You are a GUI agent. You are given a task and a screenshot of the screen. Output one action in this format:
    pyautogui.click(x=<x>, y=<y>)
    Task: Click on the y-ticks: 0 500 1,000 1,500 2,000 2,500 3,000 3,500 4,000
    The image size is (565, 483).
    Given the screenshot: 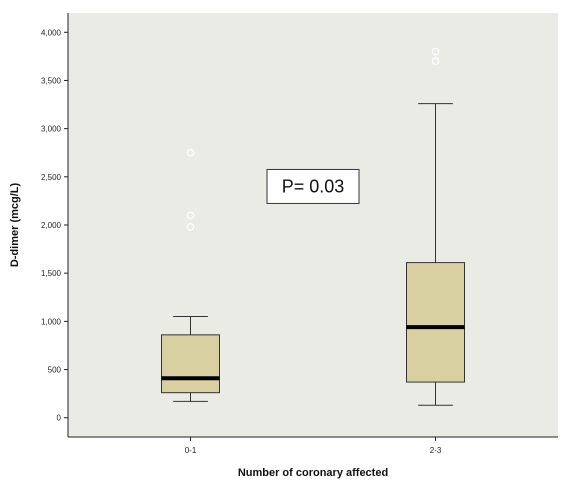 What is the action you would take?
    pyautogui.click(x=54, y=225)
    